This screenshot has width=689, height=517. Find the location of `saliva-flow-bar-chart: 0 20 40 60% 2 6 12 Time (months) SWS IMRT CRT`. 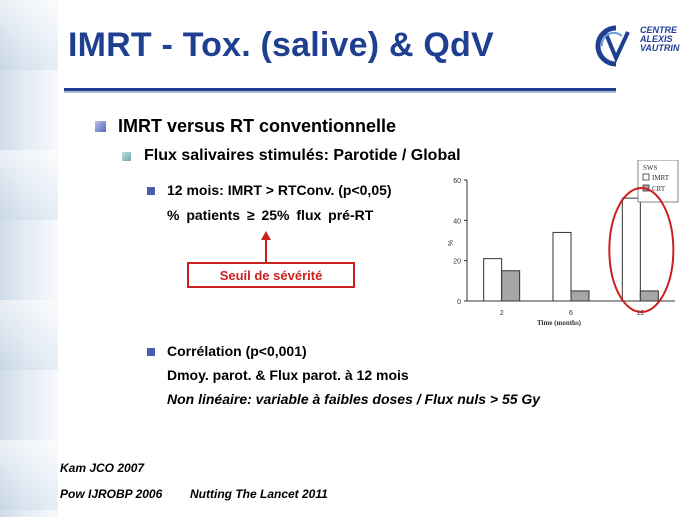

saliva-flow-bar-chart: 0 20 40 60% 2 6 12 Time (months) SWS IMRT CRT is located at coordinates (563, 243).